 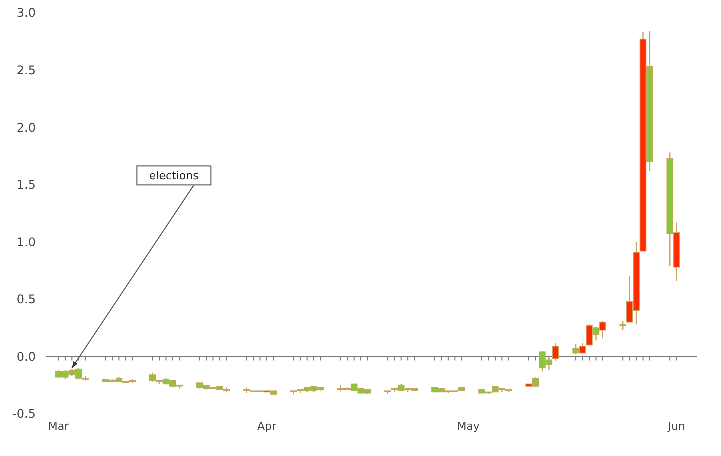 What do you see at coordinates (24, 414) in the screenshot?
I see `y-tick-label: -0.5` at bounding box center [24, 414].